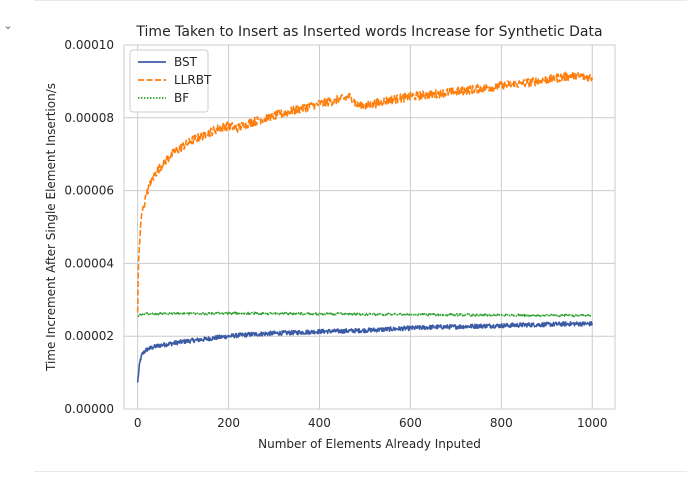 The image size is (687, 488). Describe the element at coordinates (365, 314) in the screenshot. I see `series-line-bf` at that location.